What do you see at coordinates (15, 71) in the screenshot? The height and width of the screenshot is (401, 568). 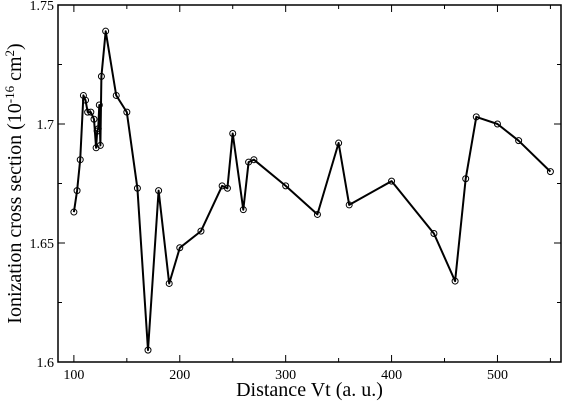 I see `y-axis-label-mid: cm` at bounding box center [15, 71].